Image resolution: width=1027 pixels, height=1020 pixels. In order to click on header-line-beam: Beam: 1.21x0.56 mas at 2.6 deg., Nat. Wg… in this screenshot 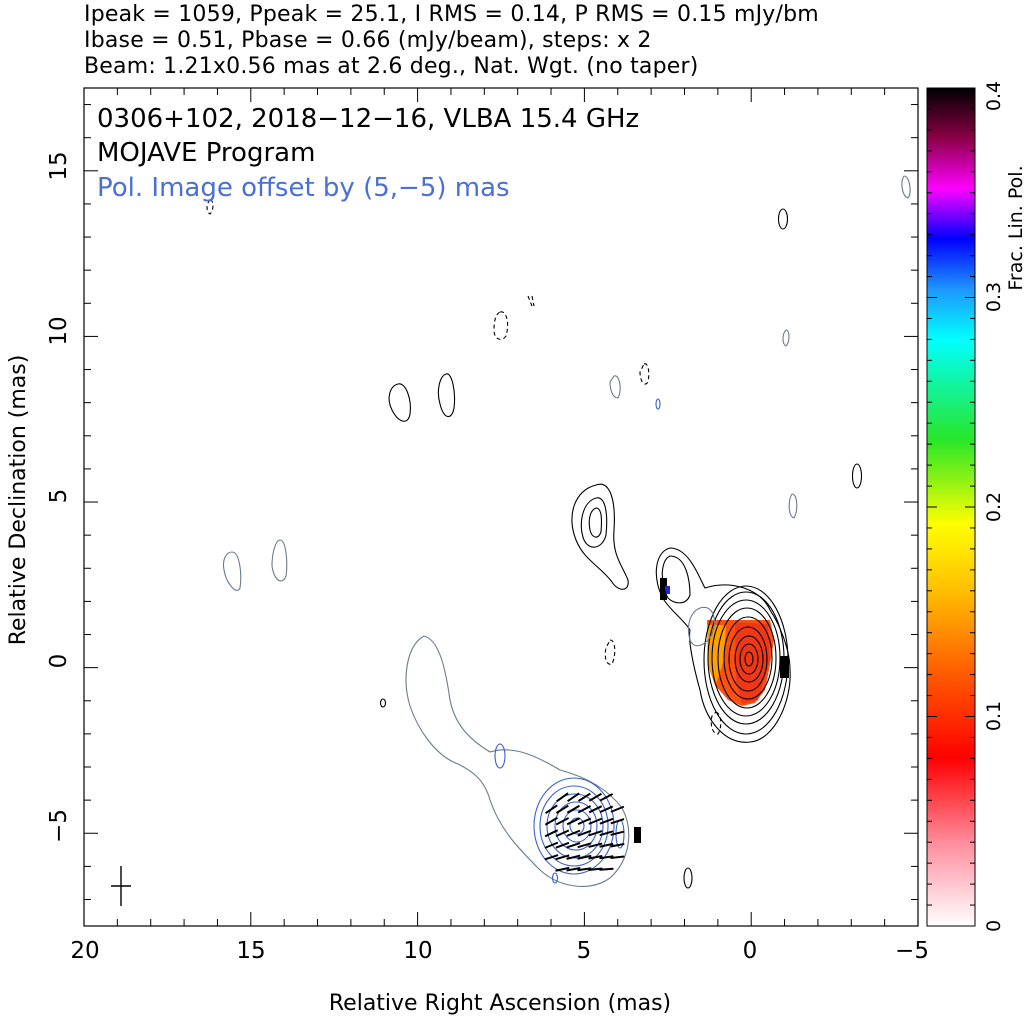, I will do `click(391, 66)`.